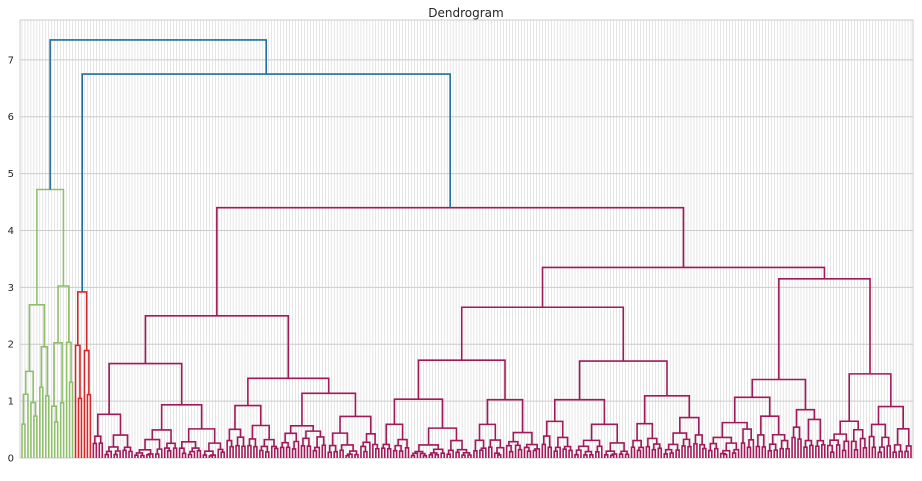 The height and width of the screenshot is (481, 922). I want to click on y-tick-label: 4, so click(11, 231).